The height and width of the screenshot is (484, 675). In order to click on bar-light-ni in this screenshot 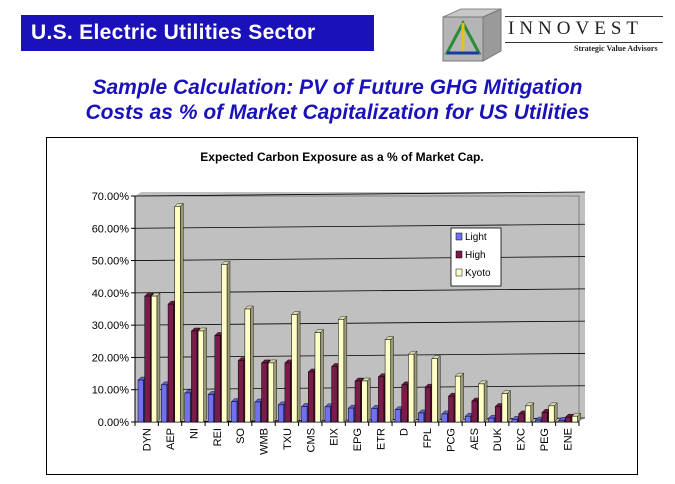, I will do `click(187, 407)`.